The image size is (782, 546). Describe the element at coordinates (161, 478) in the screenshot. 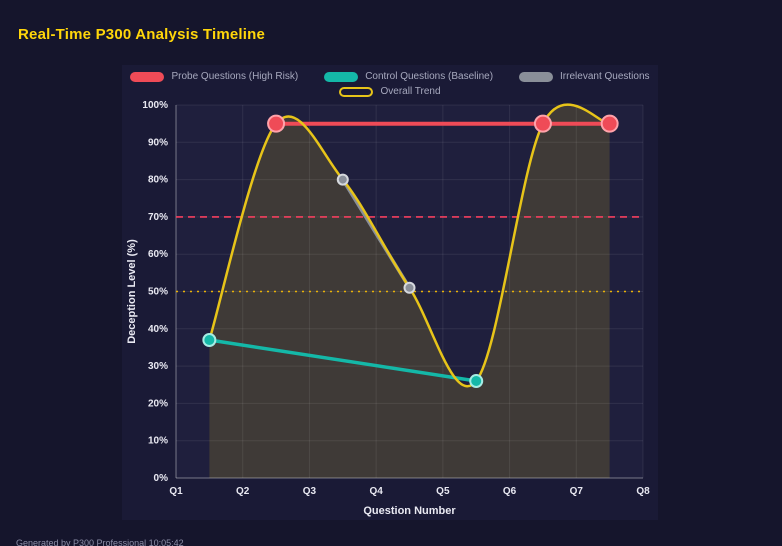

I see `y-tick-label: 0%` at that location.